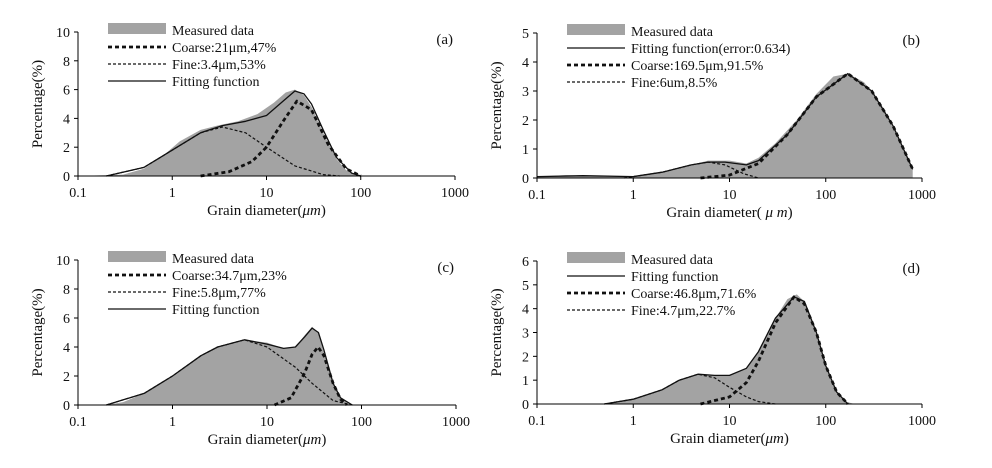  What do you see at coordinates (66, 62) in the screenshot?
I see `chart-a-y-tick-label: 8` at bounding box center [66, 62].